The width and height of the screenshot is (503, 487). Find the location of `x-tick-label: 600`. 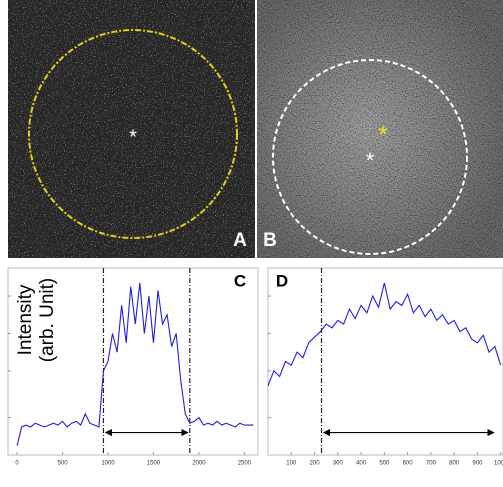

x-tick-label: 600 is located at coordinates (408, 464).